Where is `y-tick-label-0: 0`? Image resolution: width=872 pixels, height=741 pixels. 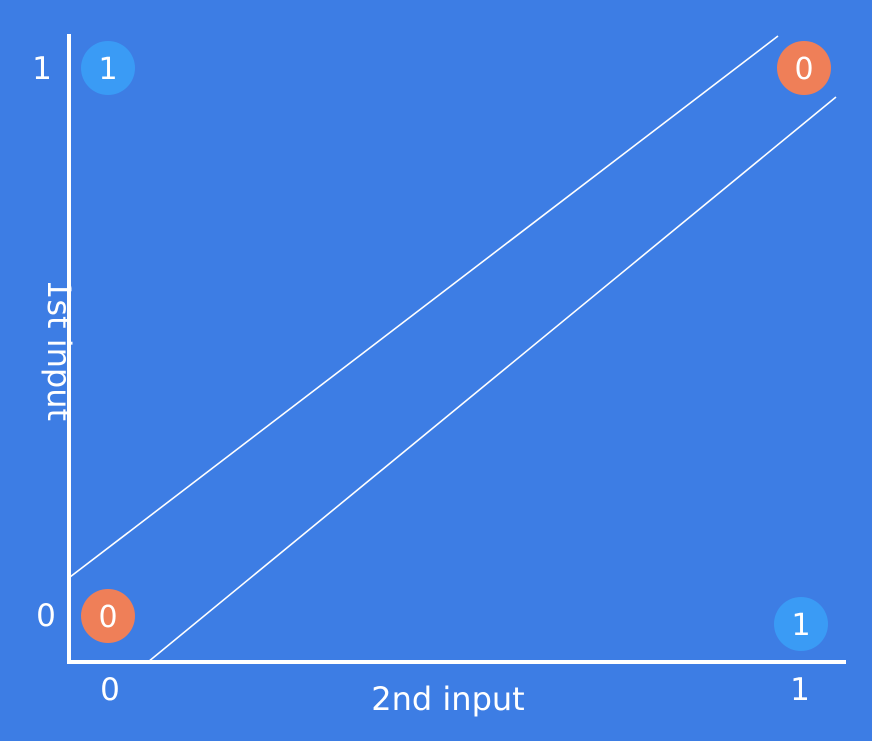 y-tick-label-0: 0 is located at coordinates (46, 616).